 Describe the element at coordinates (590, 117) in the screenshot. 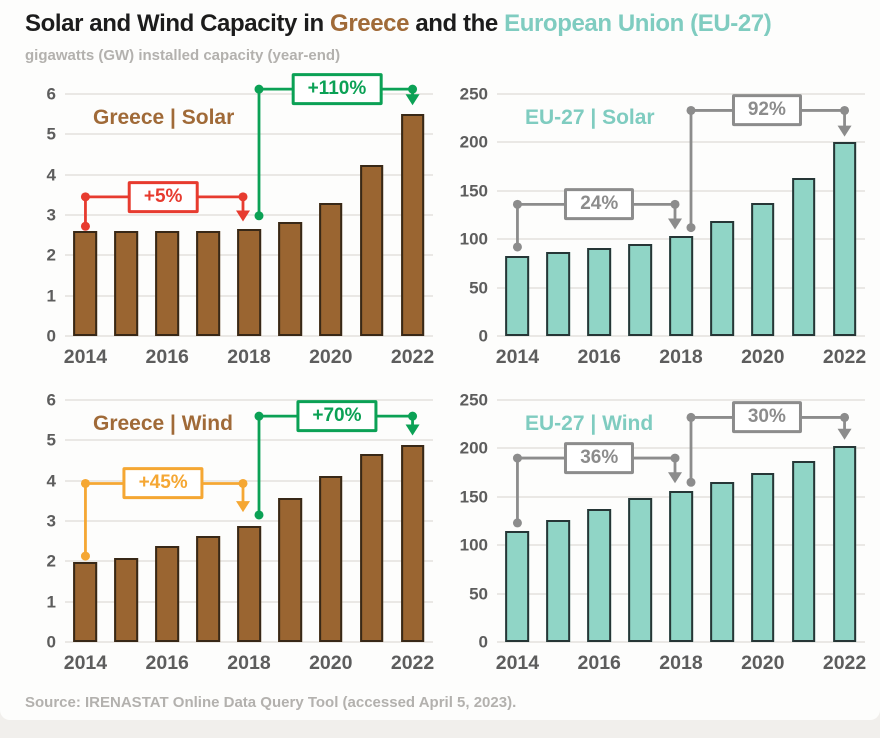

I see `chart-title-eu27-solar: EU-27 | Solar` at that location.